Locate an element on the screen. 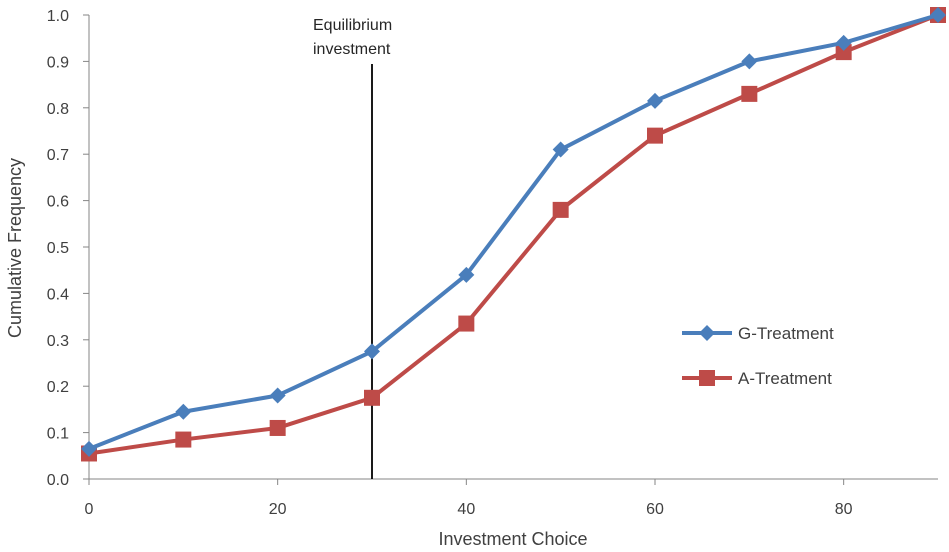 Image resolution: width=949 pixels, height=552 pixels. y-tick-label: 0.2 is located at coordinates (58, 387).